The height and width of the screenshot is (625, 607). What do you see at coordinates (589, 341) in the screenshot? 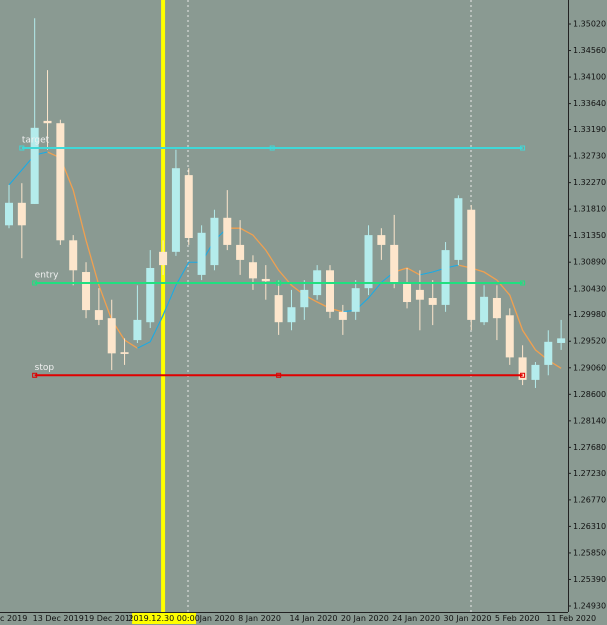
I see `y-tick-label: 1.29520` at bounding box center [589, 341].